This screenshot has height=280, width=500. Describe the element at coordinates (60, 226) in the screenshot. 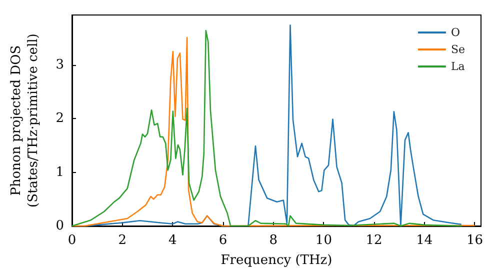

I see `y-tick-label: 0` at that location.